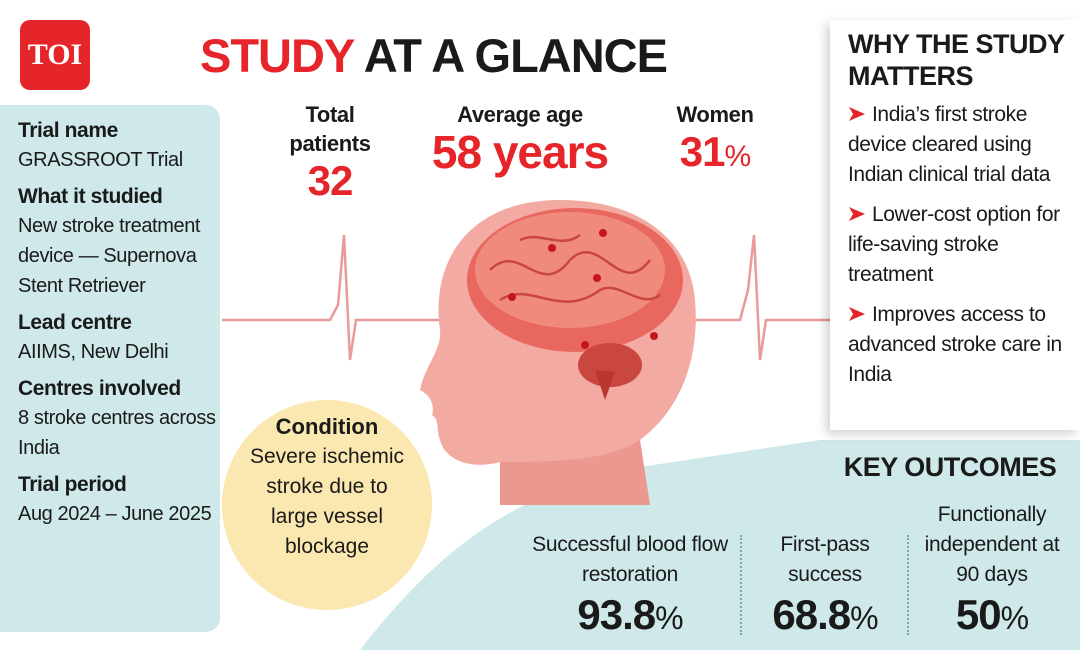 The height and width of the screenshot is (650, 1080). I want to click on stat-label: Average age, so click(520, 114).